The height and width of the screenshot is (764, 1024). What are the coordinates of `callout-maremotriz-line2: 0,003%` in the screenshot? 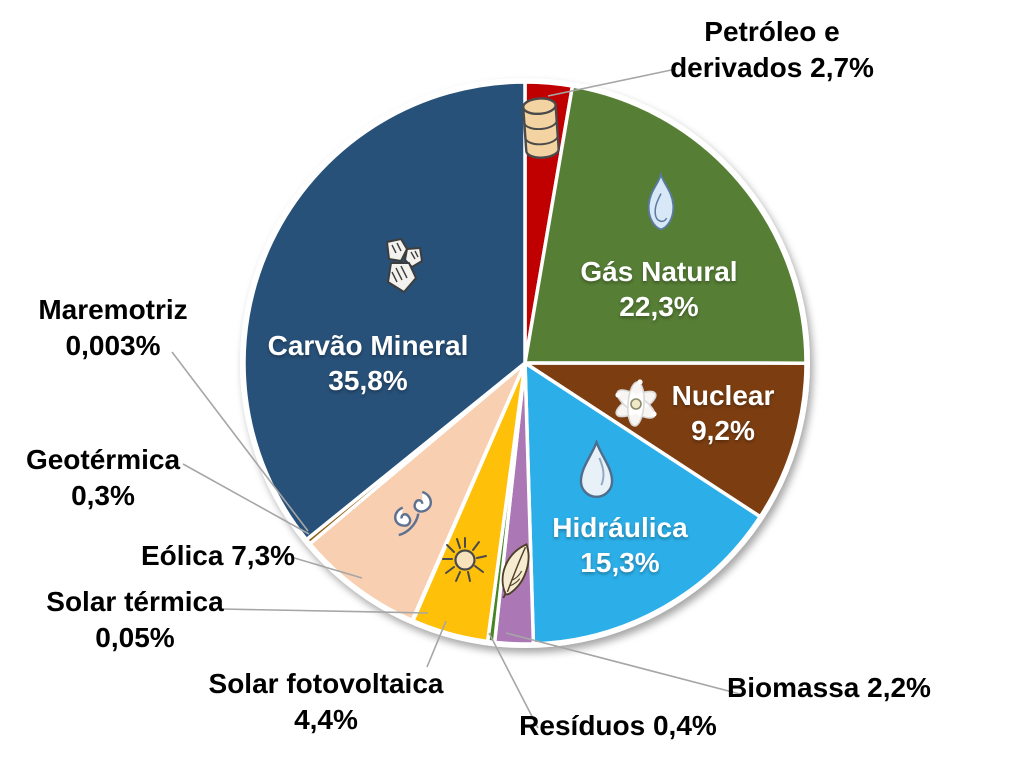 It's located at (113, 345).